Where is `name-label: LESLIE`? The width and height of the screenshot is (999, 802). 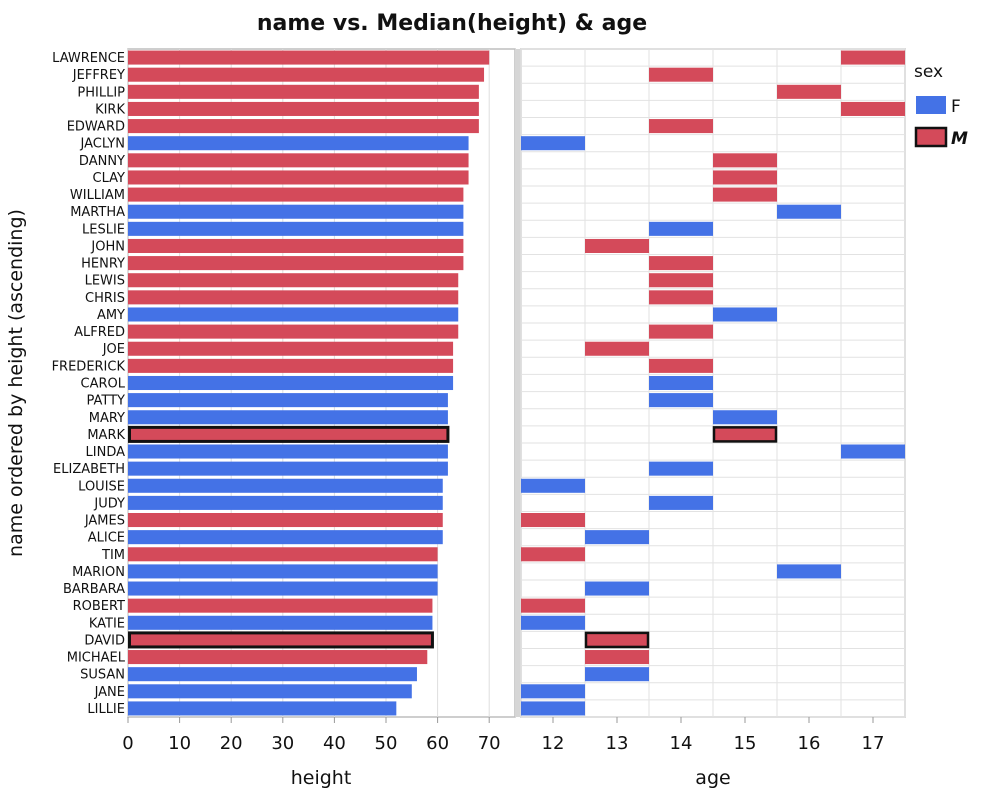 name-label: LESLIE is located at coordinates (103, 229).